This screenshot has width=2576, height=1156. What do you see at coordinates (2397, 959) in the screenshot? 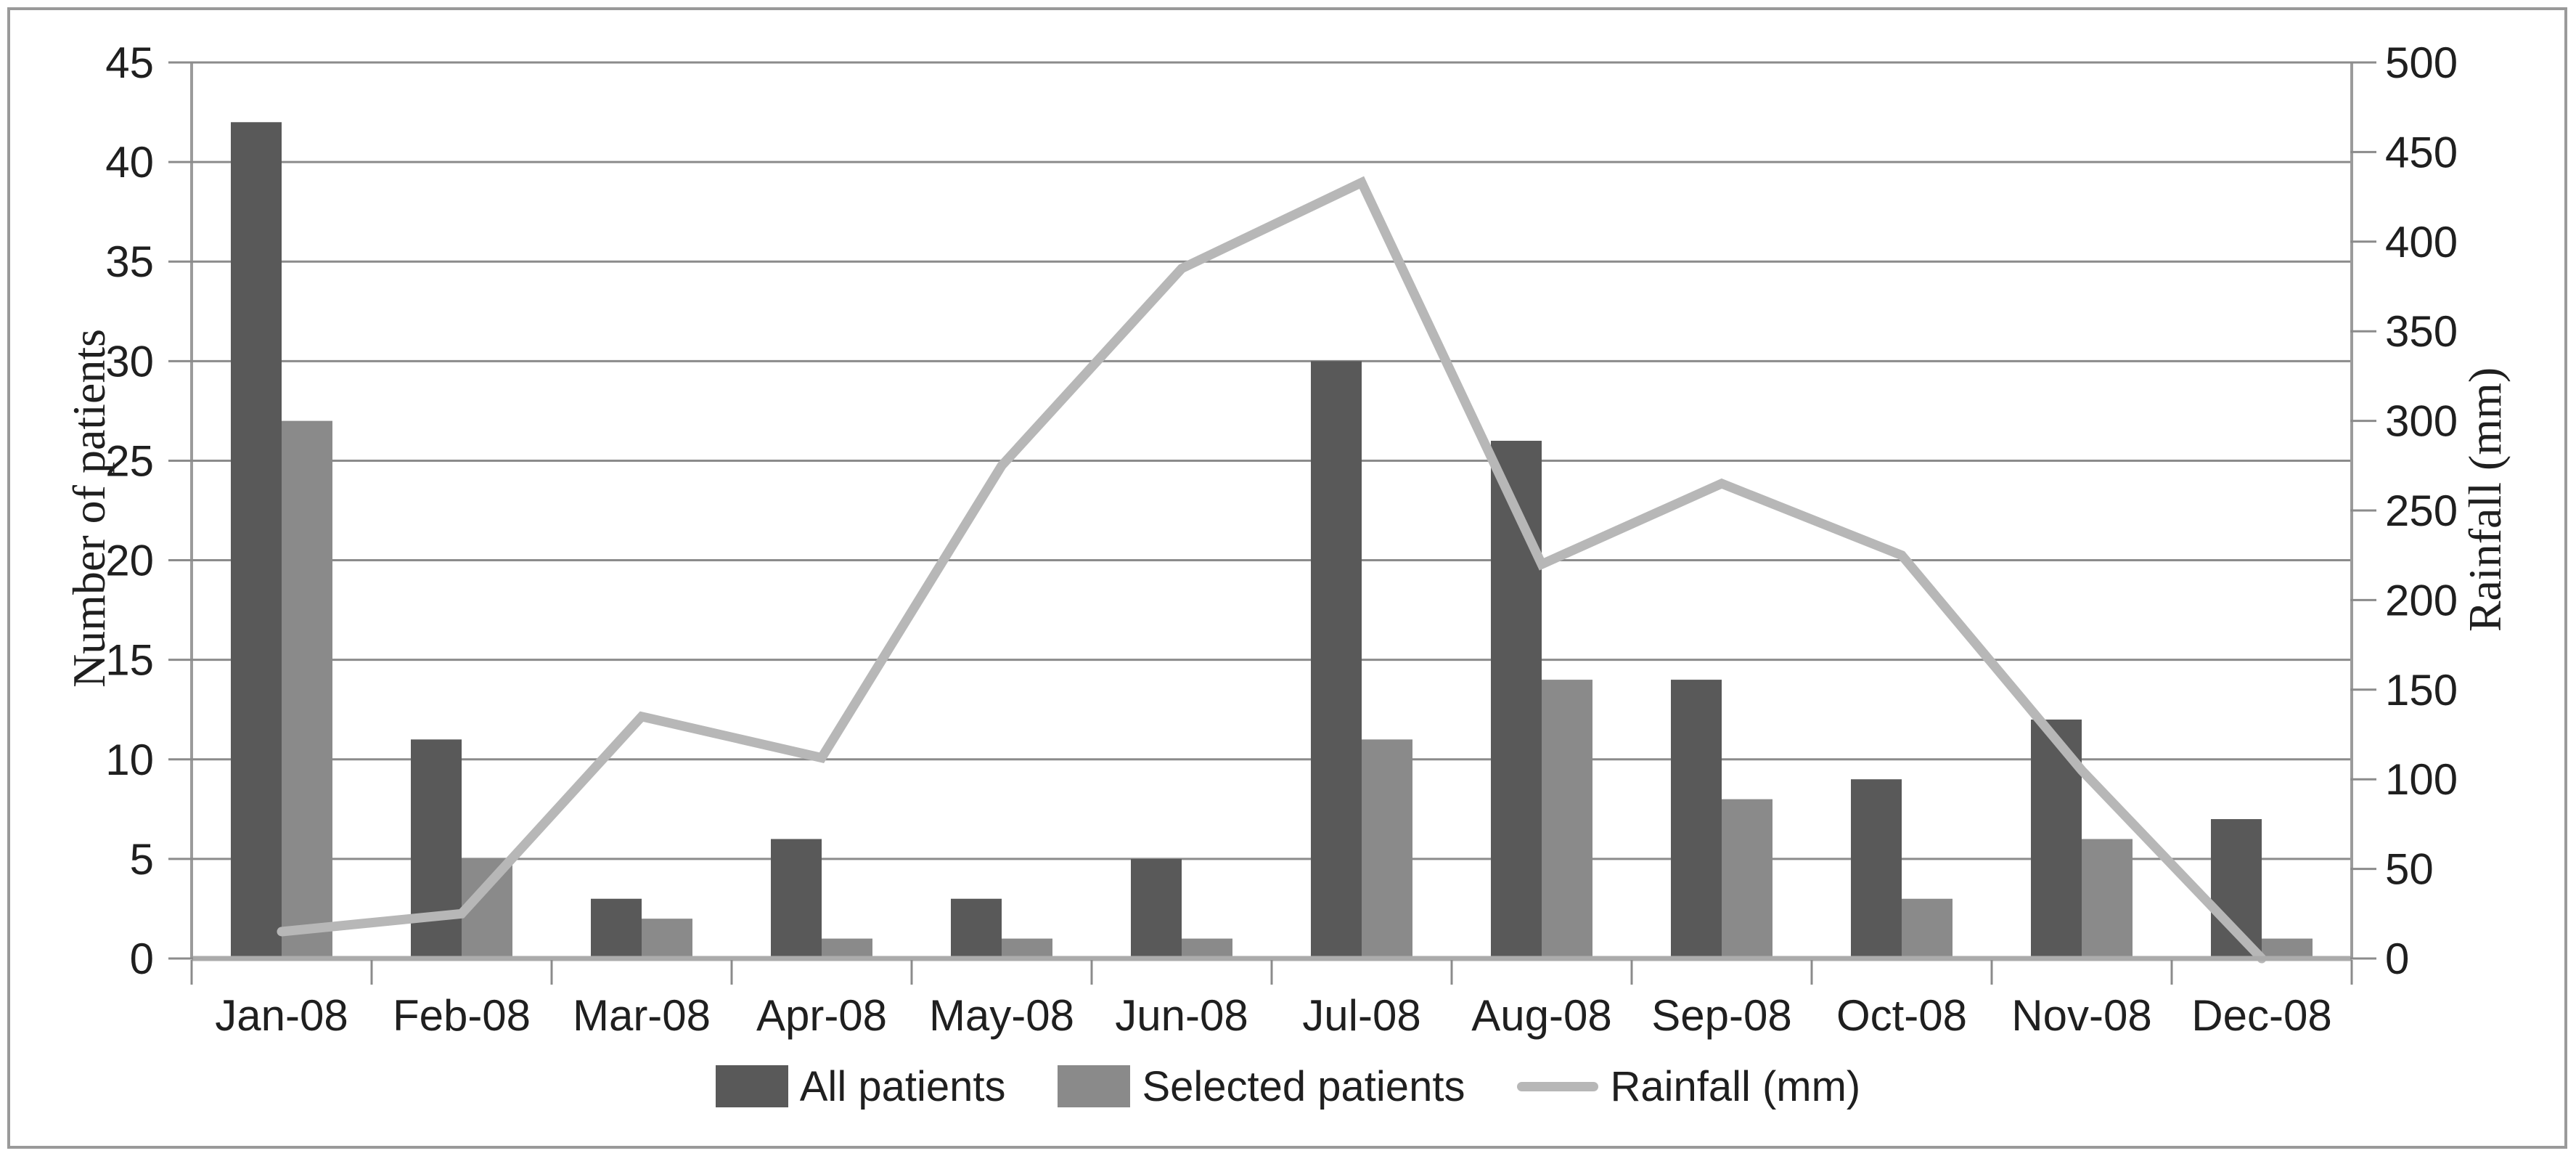
I see `right-axis-tick-label: 0` at bounding box center [2397, 959].